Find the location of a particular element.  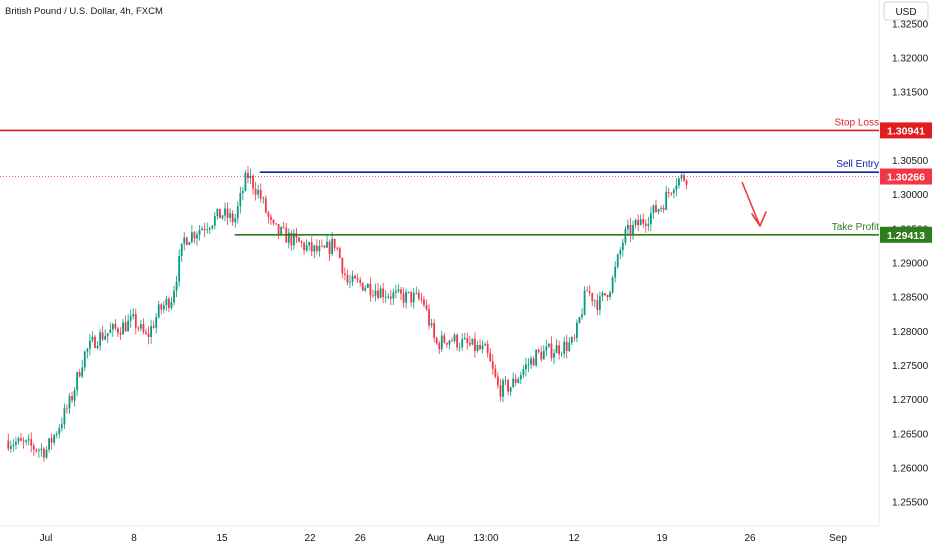

currency-selector: USD is located at coordinates (906, 11).